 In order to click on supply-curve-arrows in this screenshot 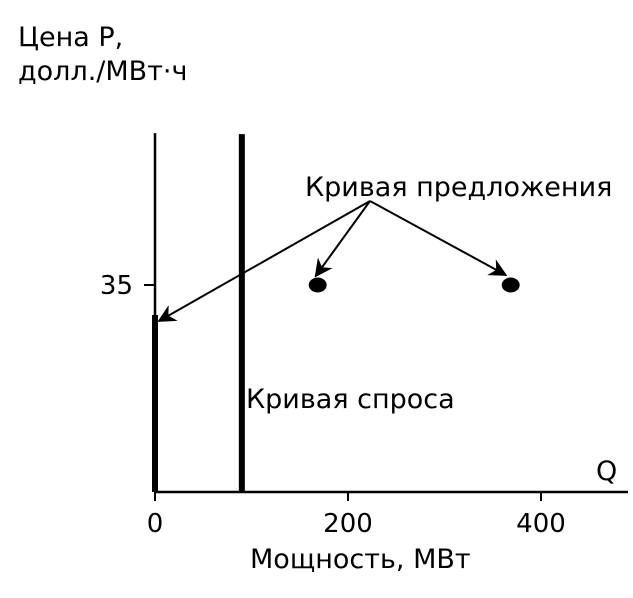, I will do `click(332, 261)`.